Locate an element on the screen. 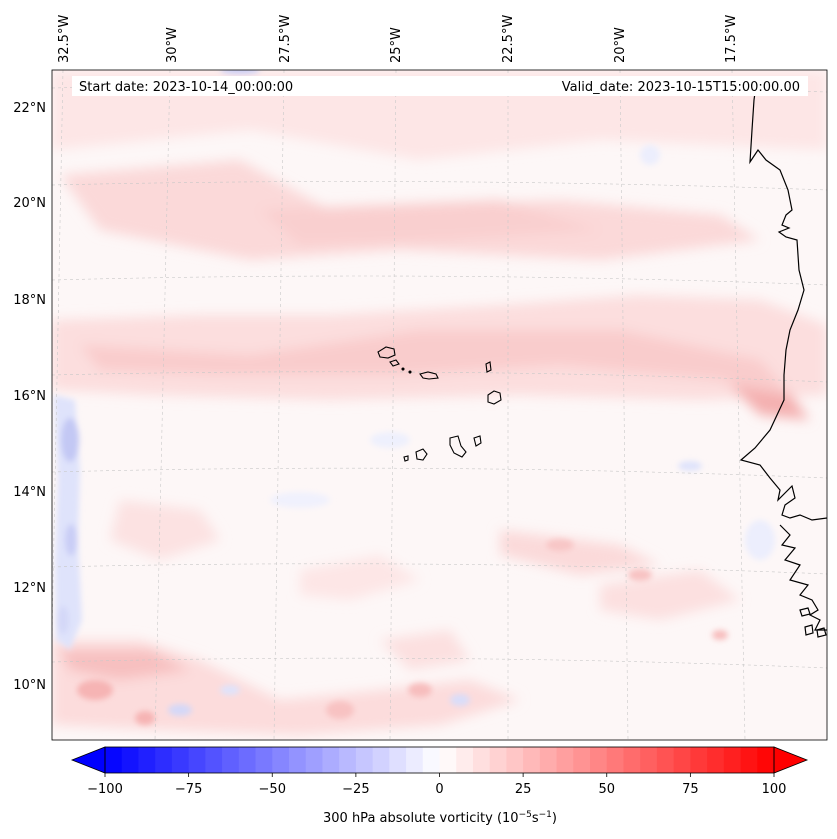 This screenshot has height=839, width=837. island-sao-vicente is located at coordinates (394, 363).